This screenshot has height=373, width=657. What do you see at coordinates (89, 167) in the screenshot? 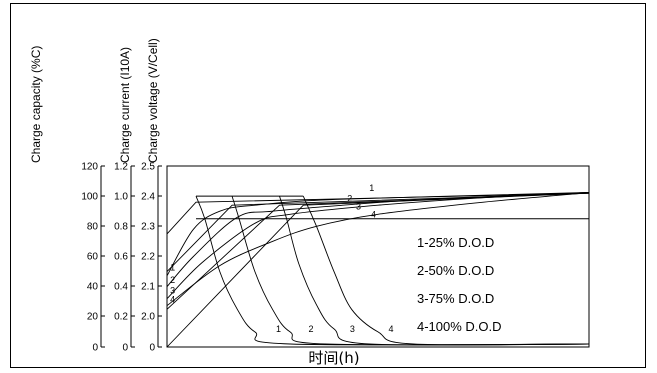
I see `capacity-tick-label: 120` at bounding box center [89, 167].